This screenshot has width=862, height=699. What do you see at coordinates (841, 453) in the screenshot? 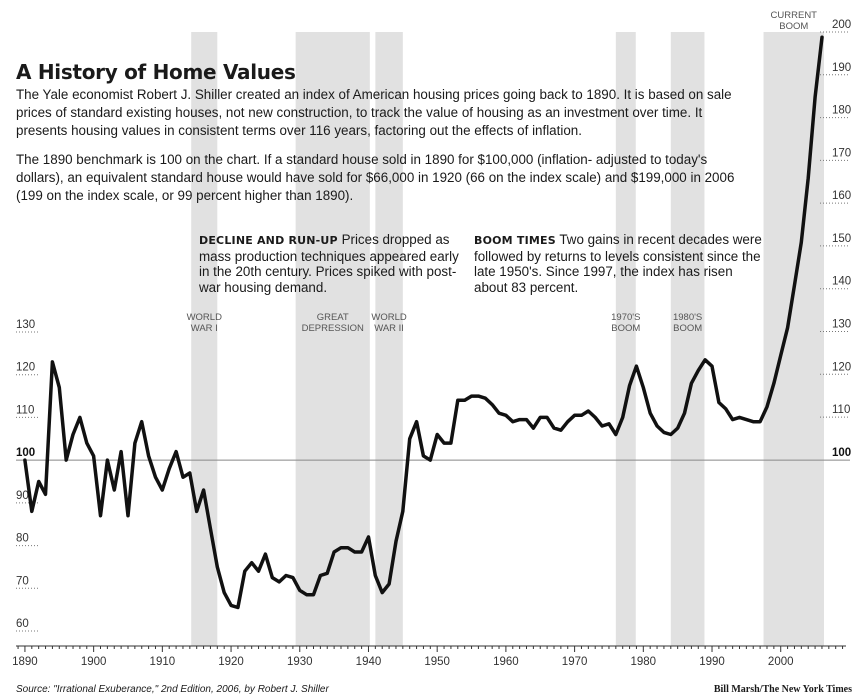
I see `right-tick-label: 100` at bounding box center [841, 453].